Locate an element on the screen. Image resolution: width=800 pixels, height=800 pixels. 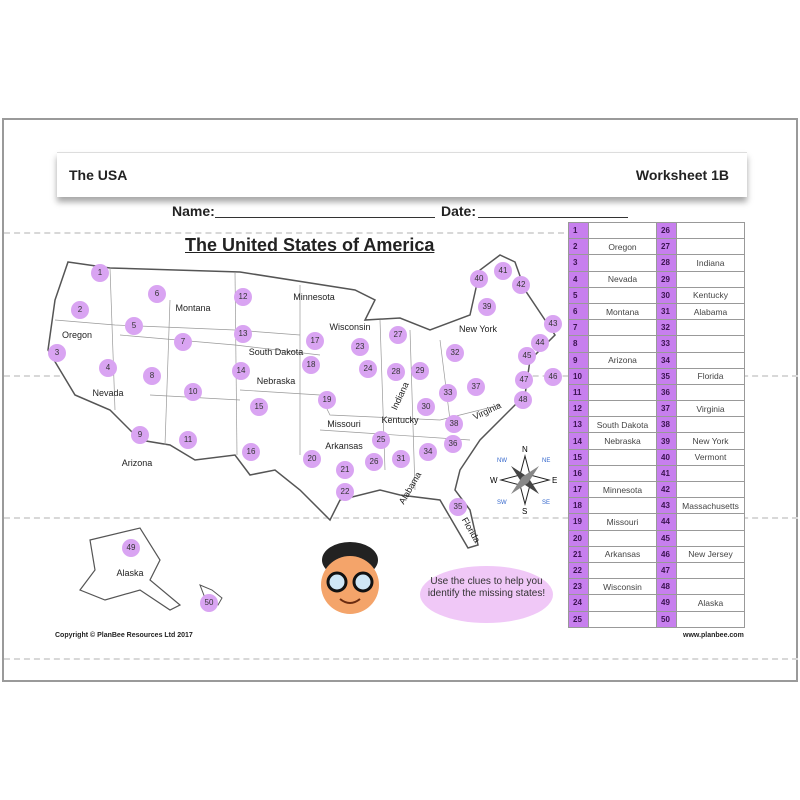
answer-cell: Alabama is located at coordinates (710, 311).